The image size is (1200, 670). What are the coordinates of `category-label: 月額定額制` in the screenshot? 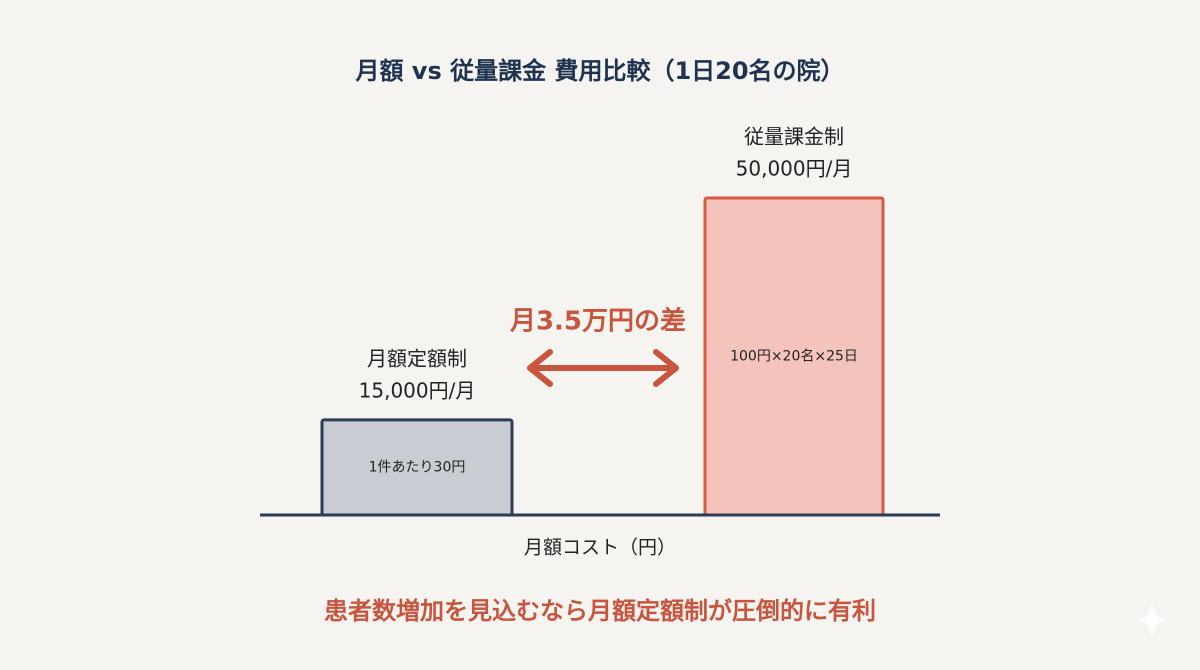 It's located at (417, 358).